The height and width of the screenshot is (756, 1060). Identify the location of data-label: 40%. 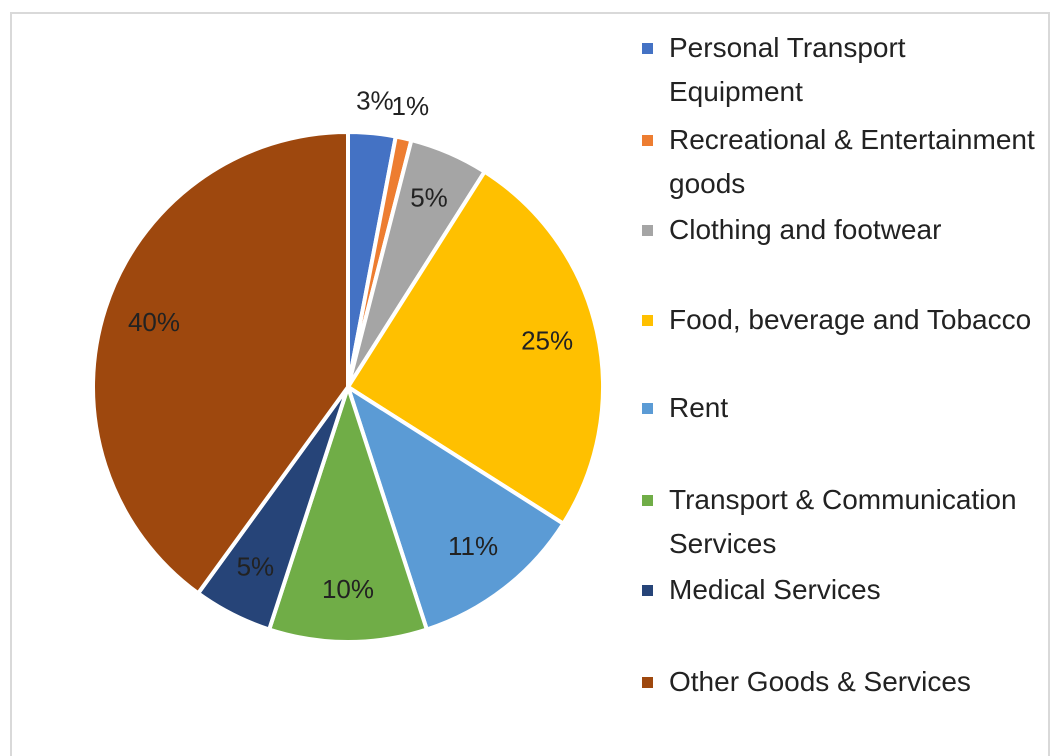
(154, 322).